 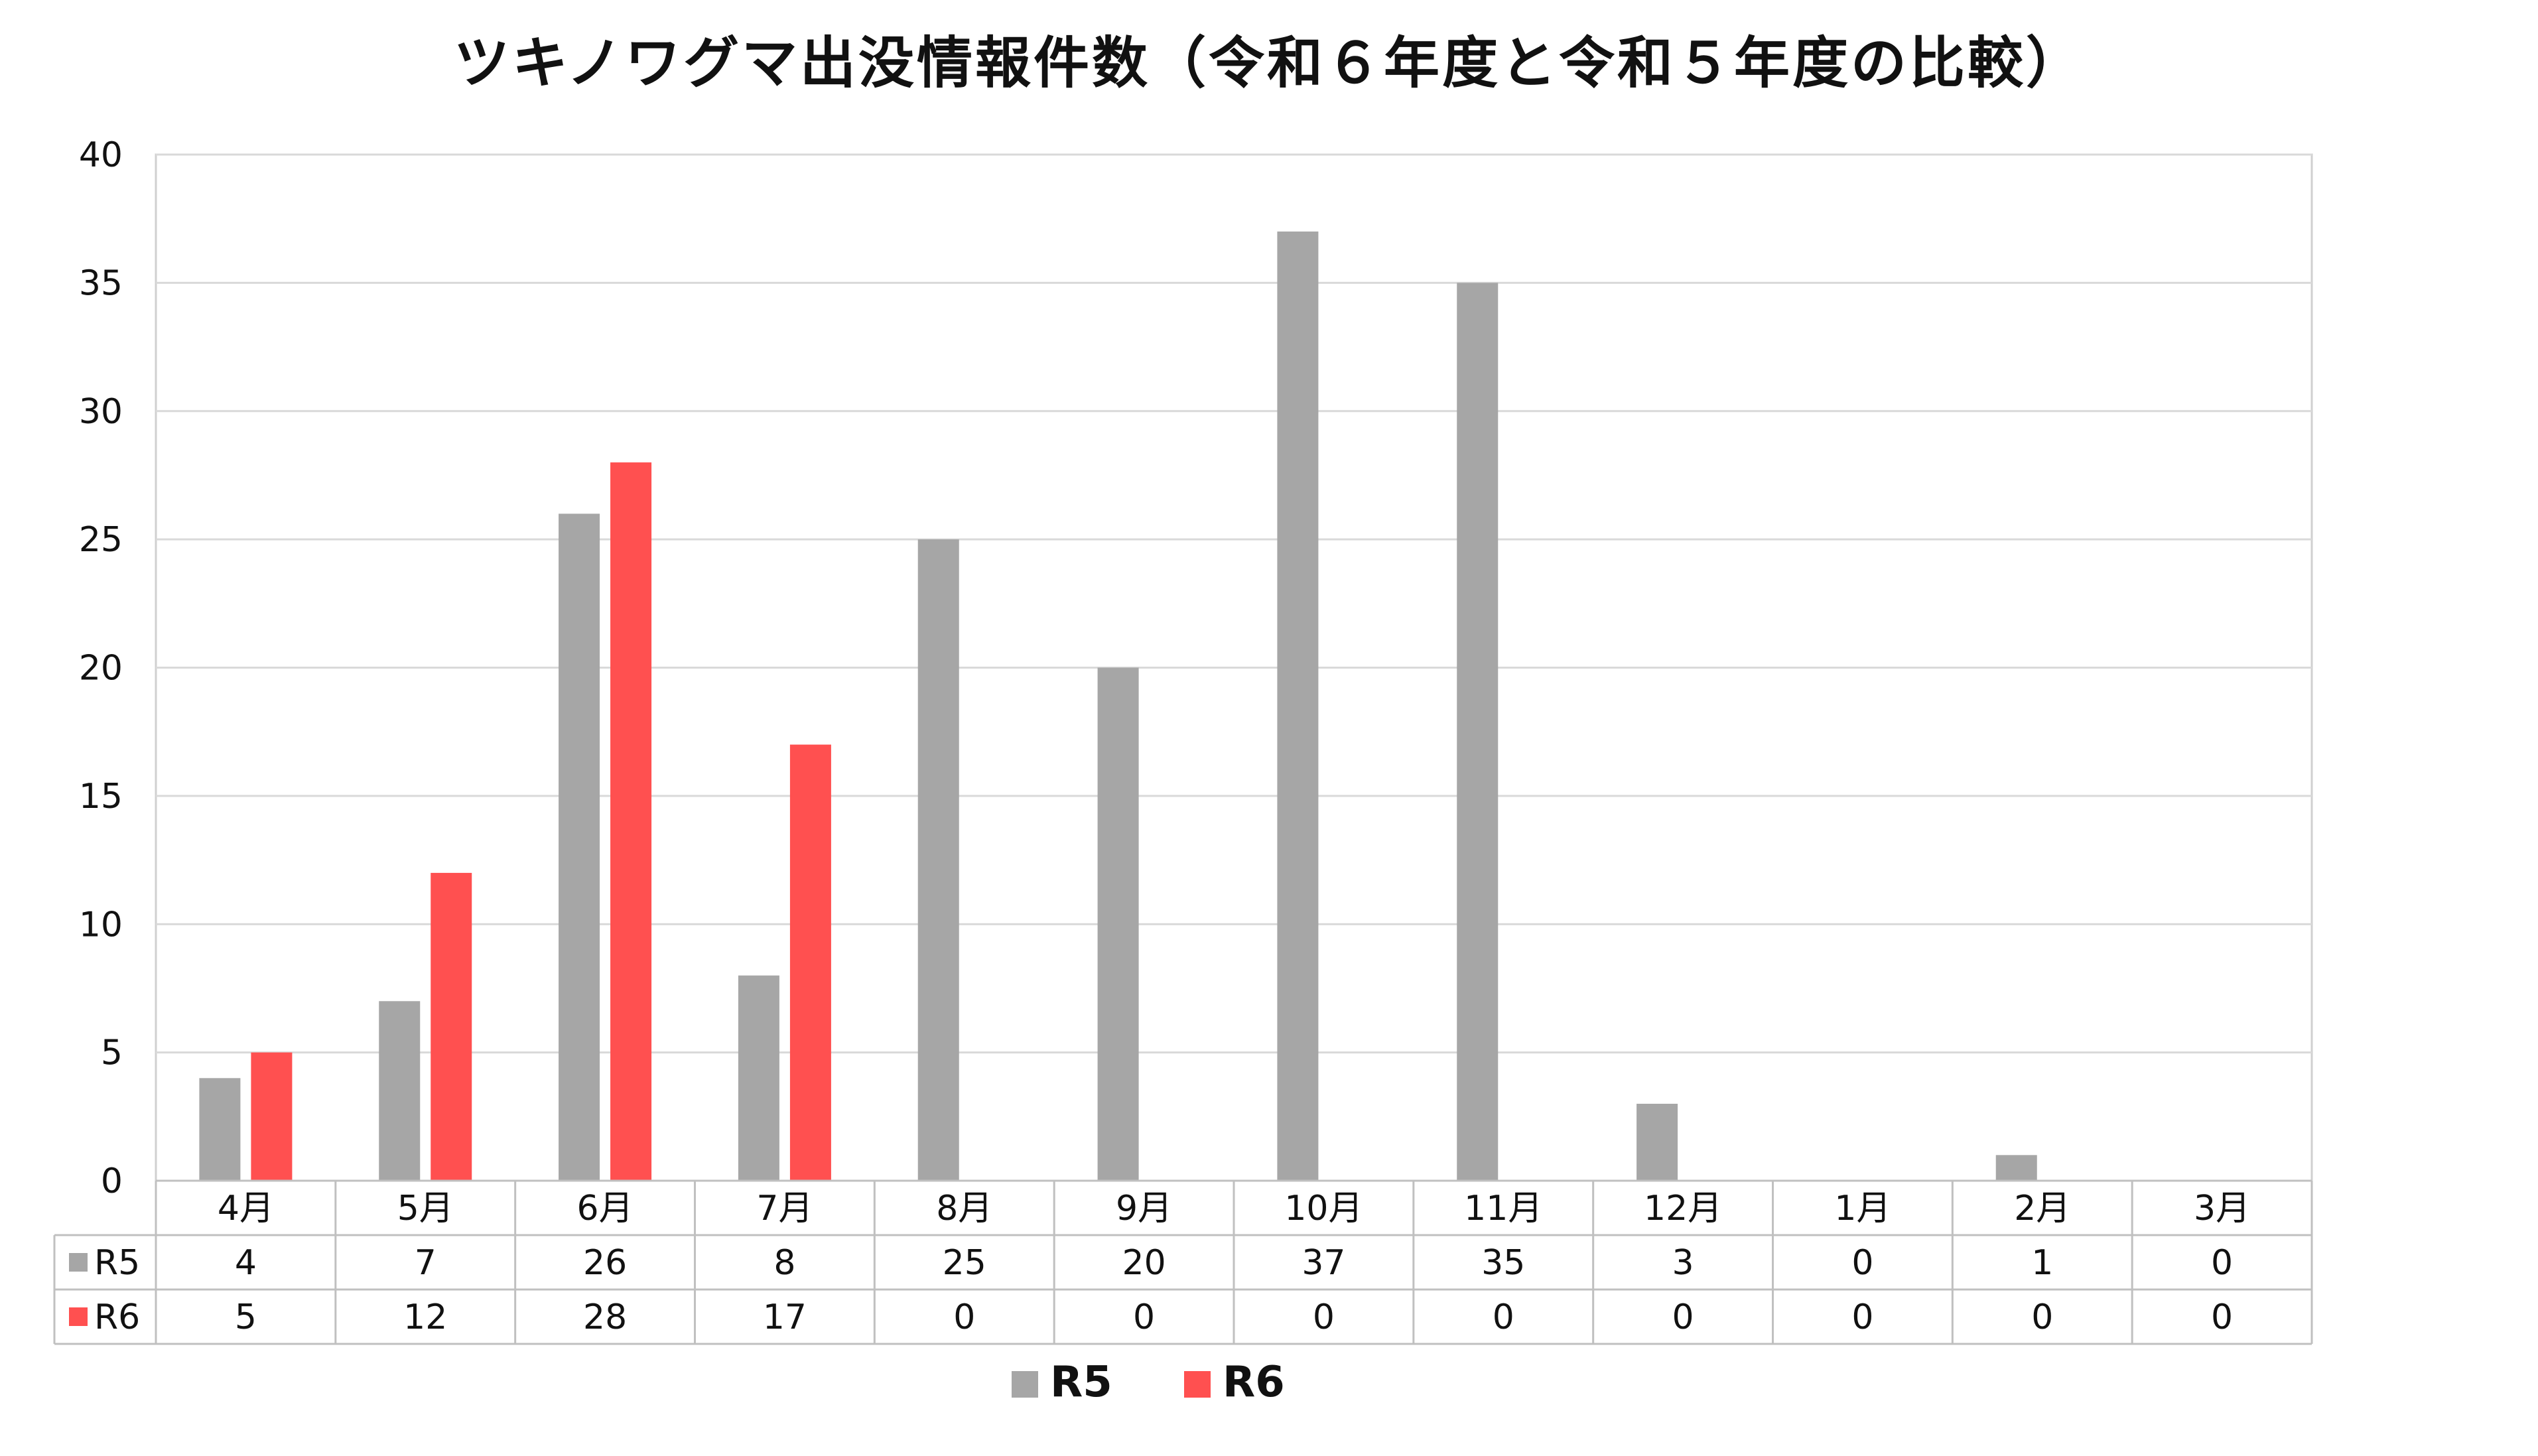 What do you see at coordinates (117, 1317) in the screenshot?
I see `table-series-name: R6` at bounding box center [117, 1317].